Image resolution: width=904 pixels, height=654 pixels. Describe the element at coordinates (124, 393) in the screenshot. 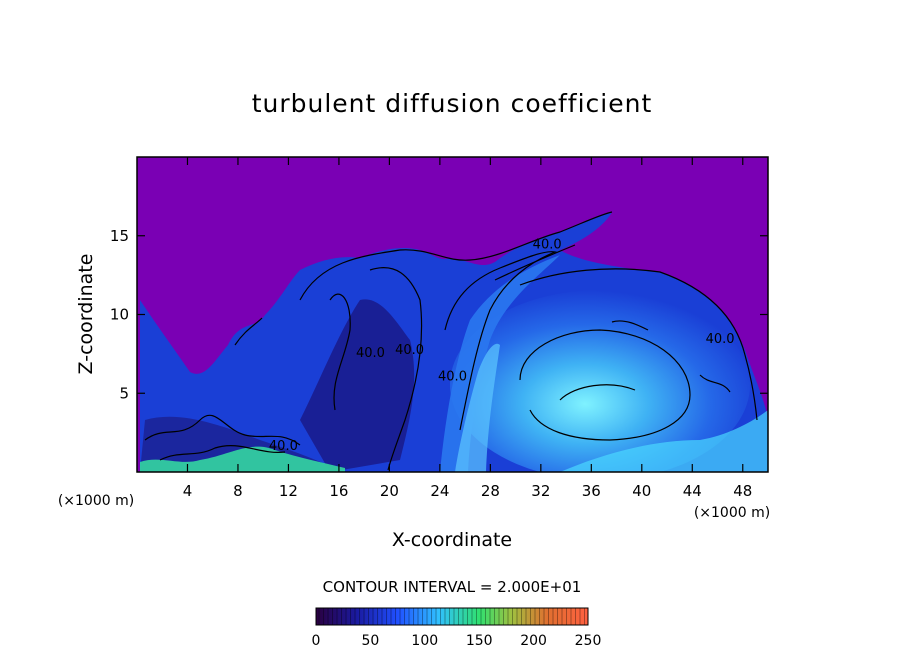

I see `y-tick-label: 5` at that location.